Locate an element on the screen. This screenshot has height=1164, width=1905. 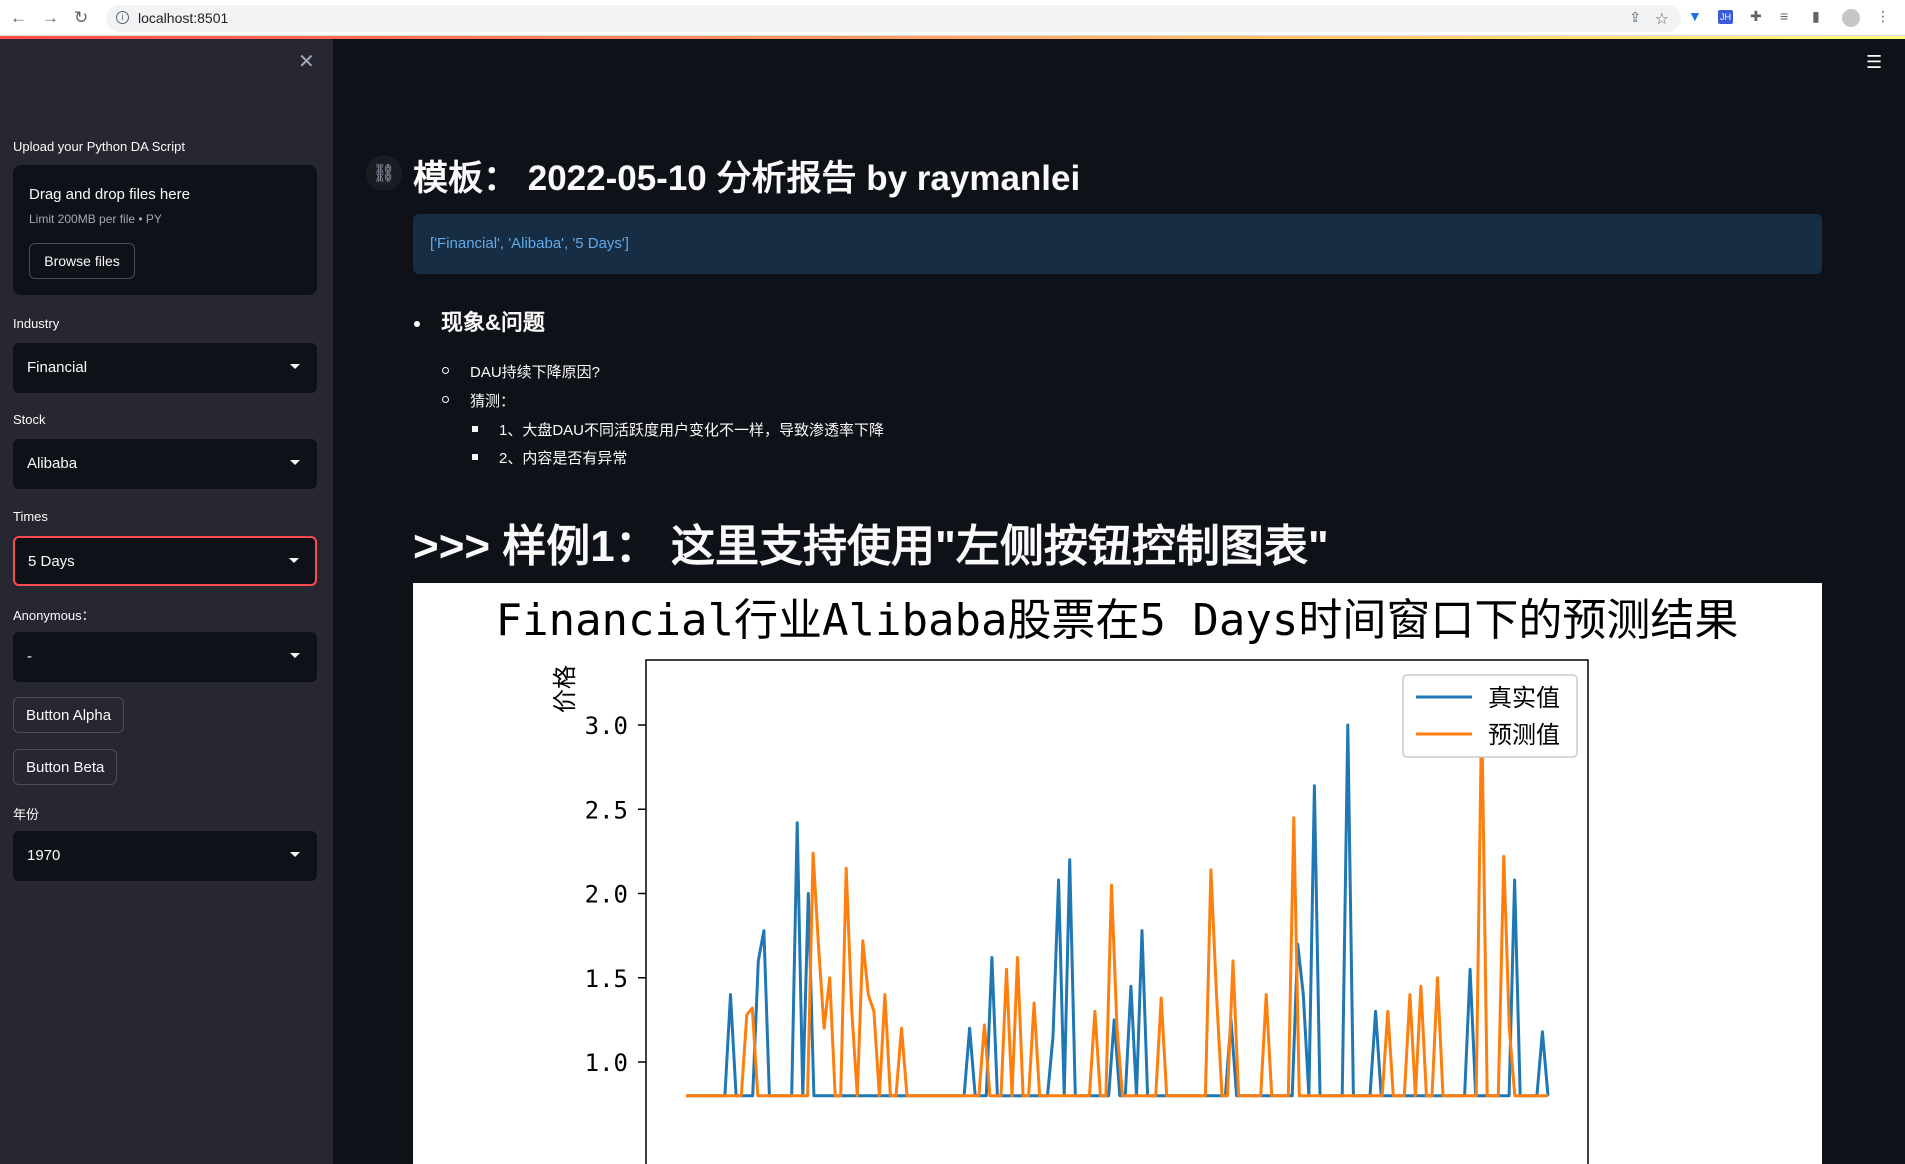
browser-menu-icon: ⋮ is located at coordinates (1883, 16).